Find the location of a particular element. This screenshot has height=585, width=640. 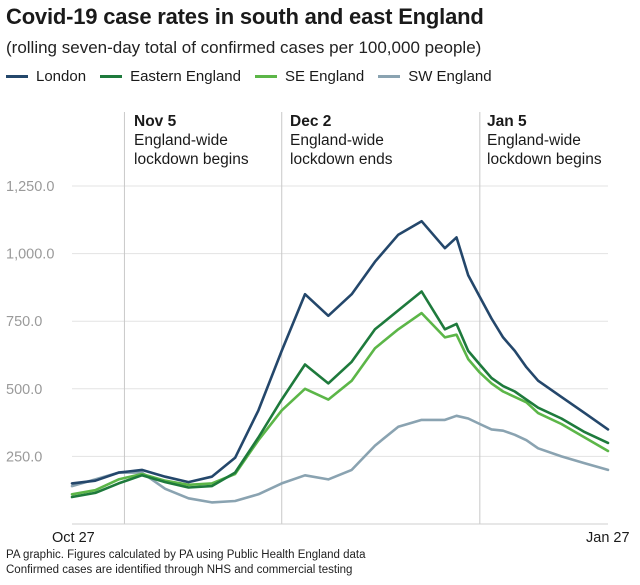

legend-label-sw-england: SW England is located at coordinates (450, 76).